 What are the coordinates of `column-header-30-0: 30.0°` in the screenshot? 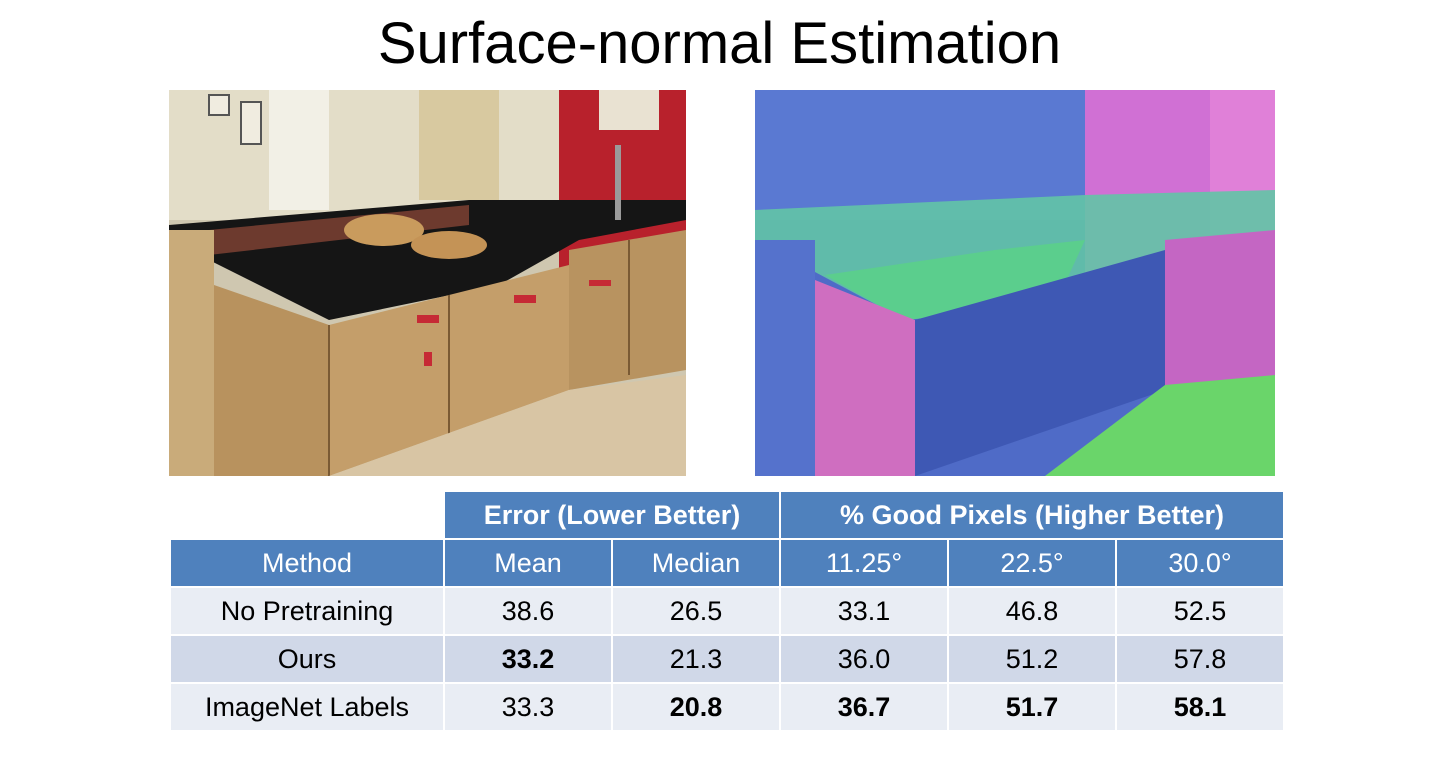 It's located at (1200, 563).